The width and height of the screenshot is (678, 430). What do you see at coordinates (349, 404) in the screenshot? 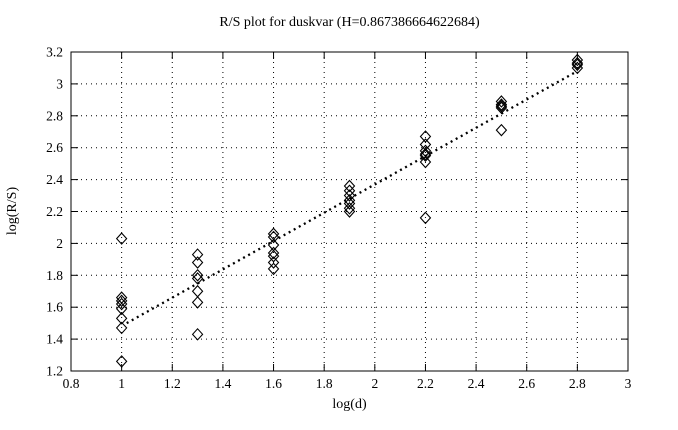
I see `x-axis-label: log(d)` at bounding box center [349, 404].